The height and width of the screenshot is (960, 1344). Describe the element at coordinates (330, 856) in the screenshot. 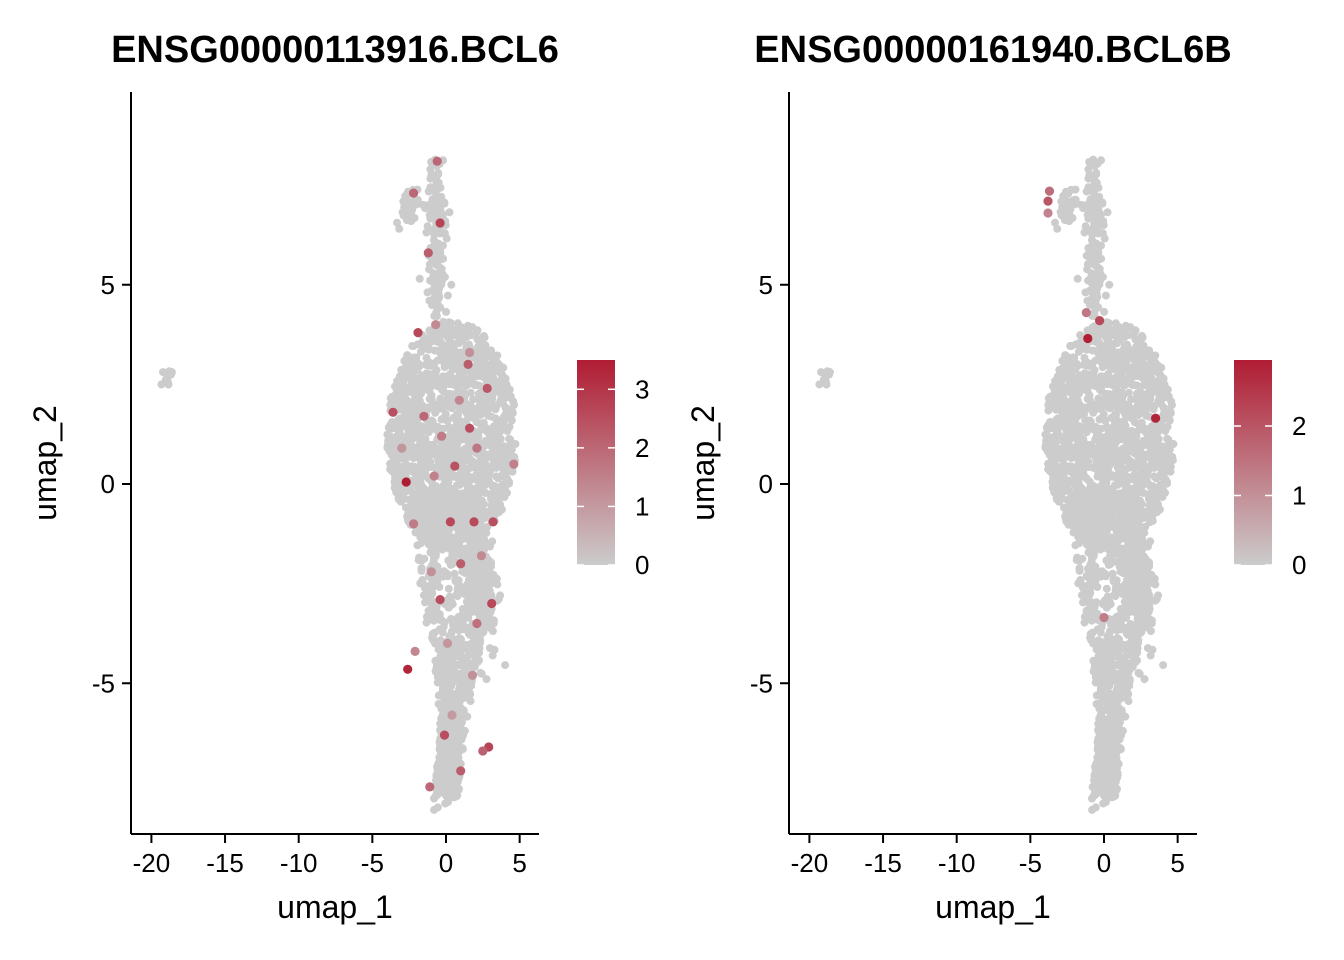

I see `panel-1-x-ticks: -20 -15 -10 -5 0 5` at that location.